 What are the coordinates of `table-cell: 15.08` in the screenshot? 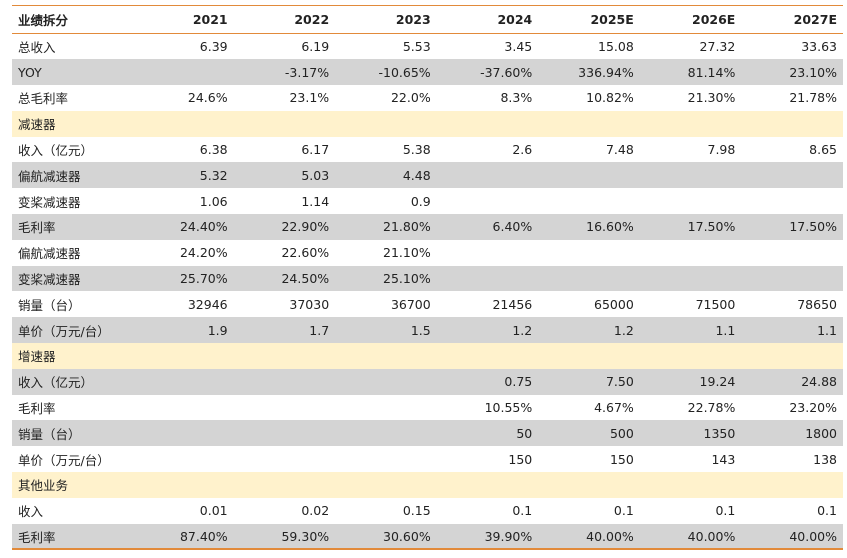 It's located at (589, 46).